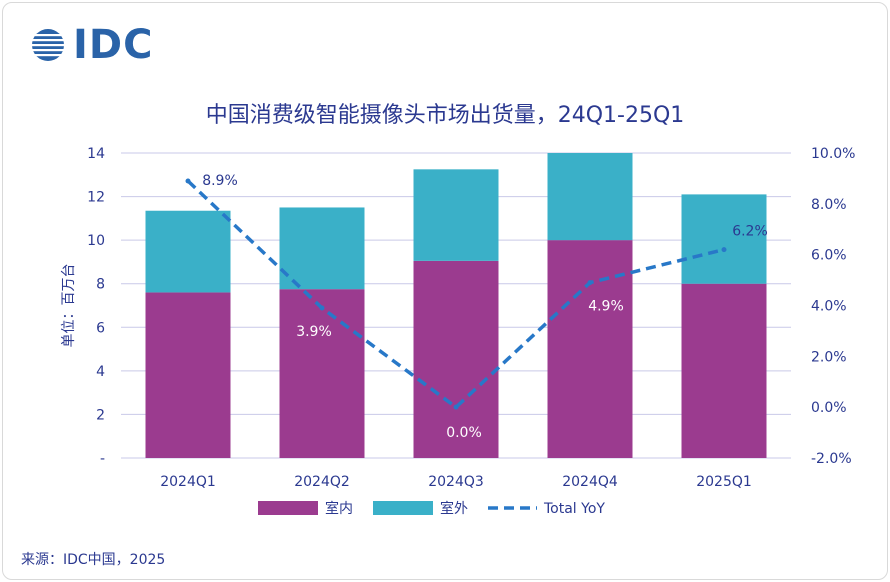 Image resolution: width=890 pixels, height=582 pixels. What do you see at coordinates (829, 307) in the screenshot?
I see `y2-tick-label: 4.0%` at bounding box center [829, 307].